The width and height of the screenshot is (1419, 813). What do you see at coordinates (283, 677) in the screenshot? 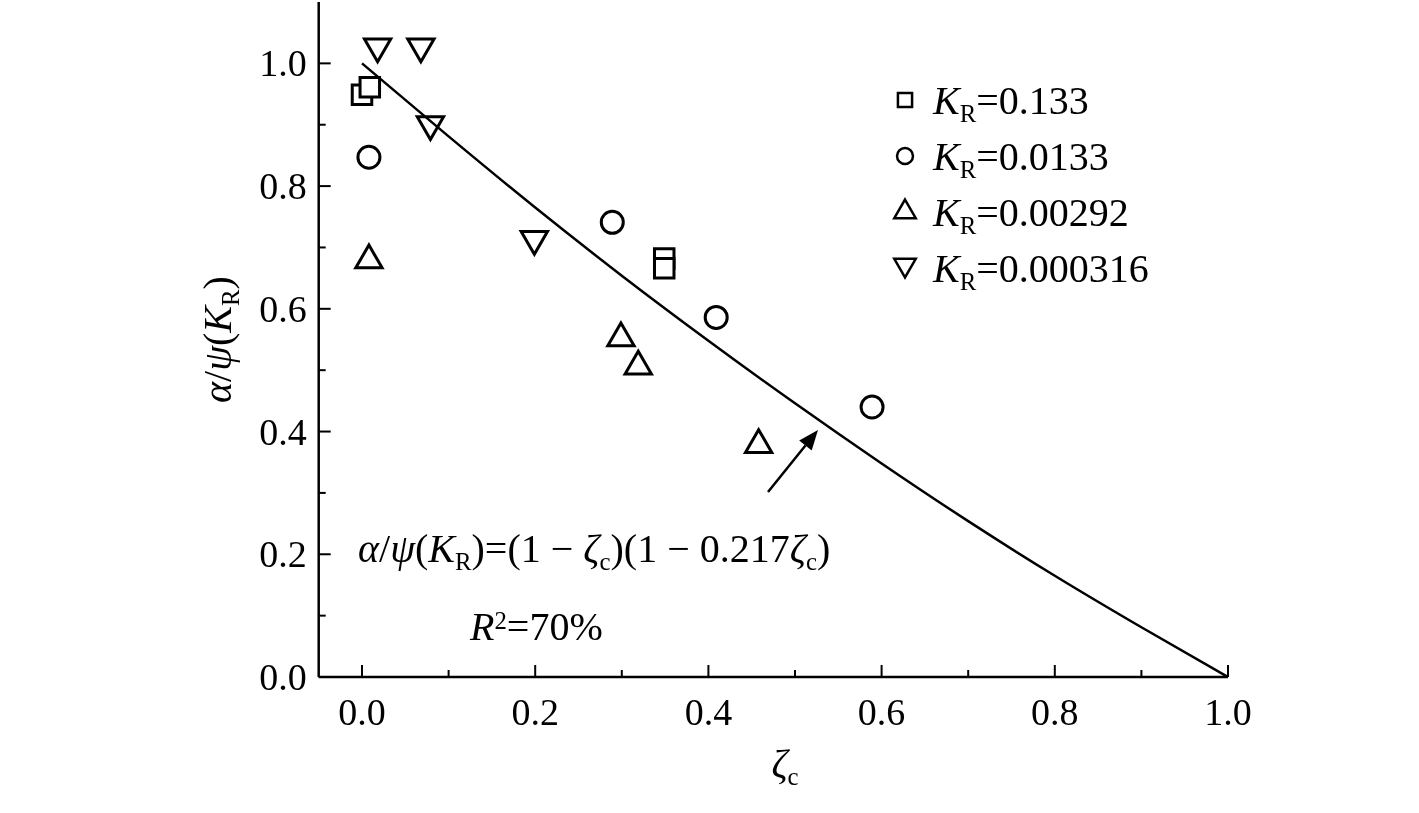
I see `y-tick-label: 0.0` at bounding box center [283, 677].